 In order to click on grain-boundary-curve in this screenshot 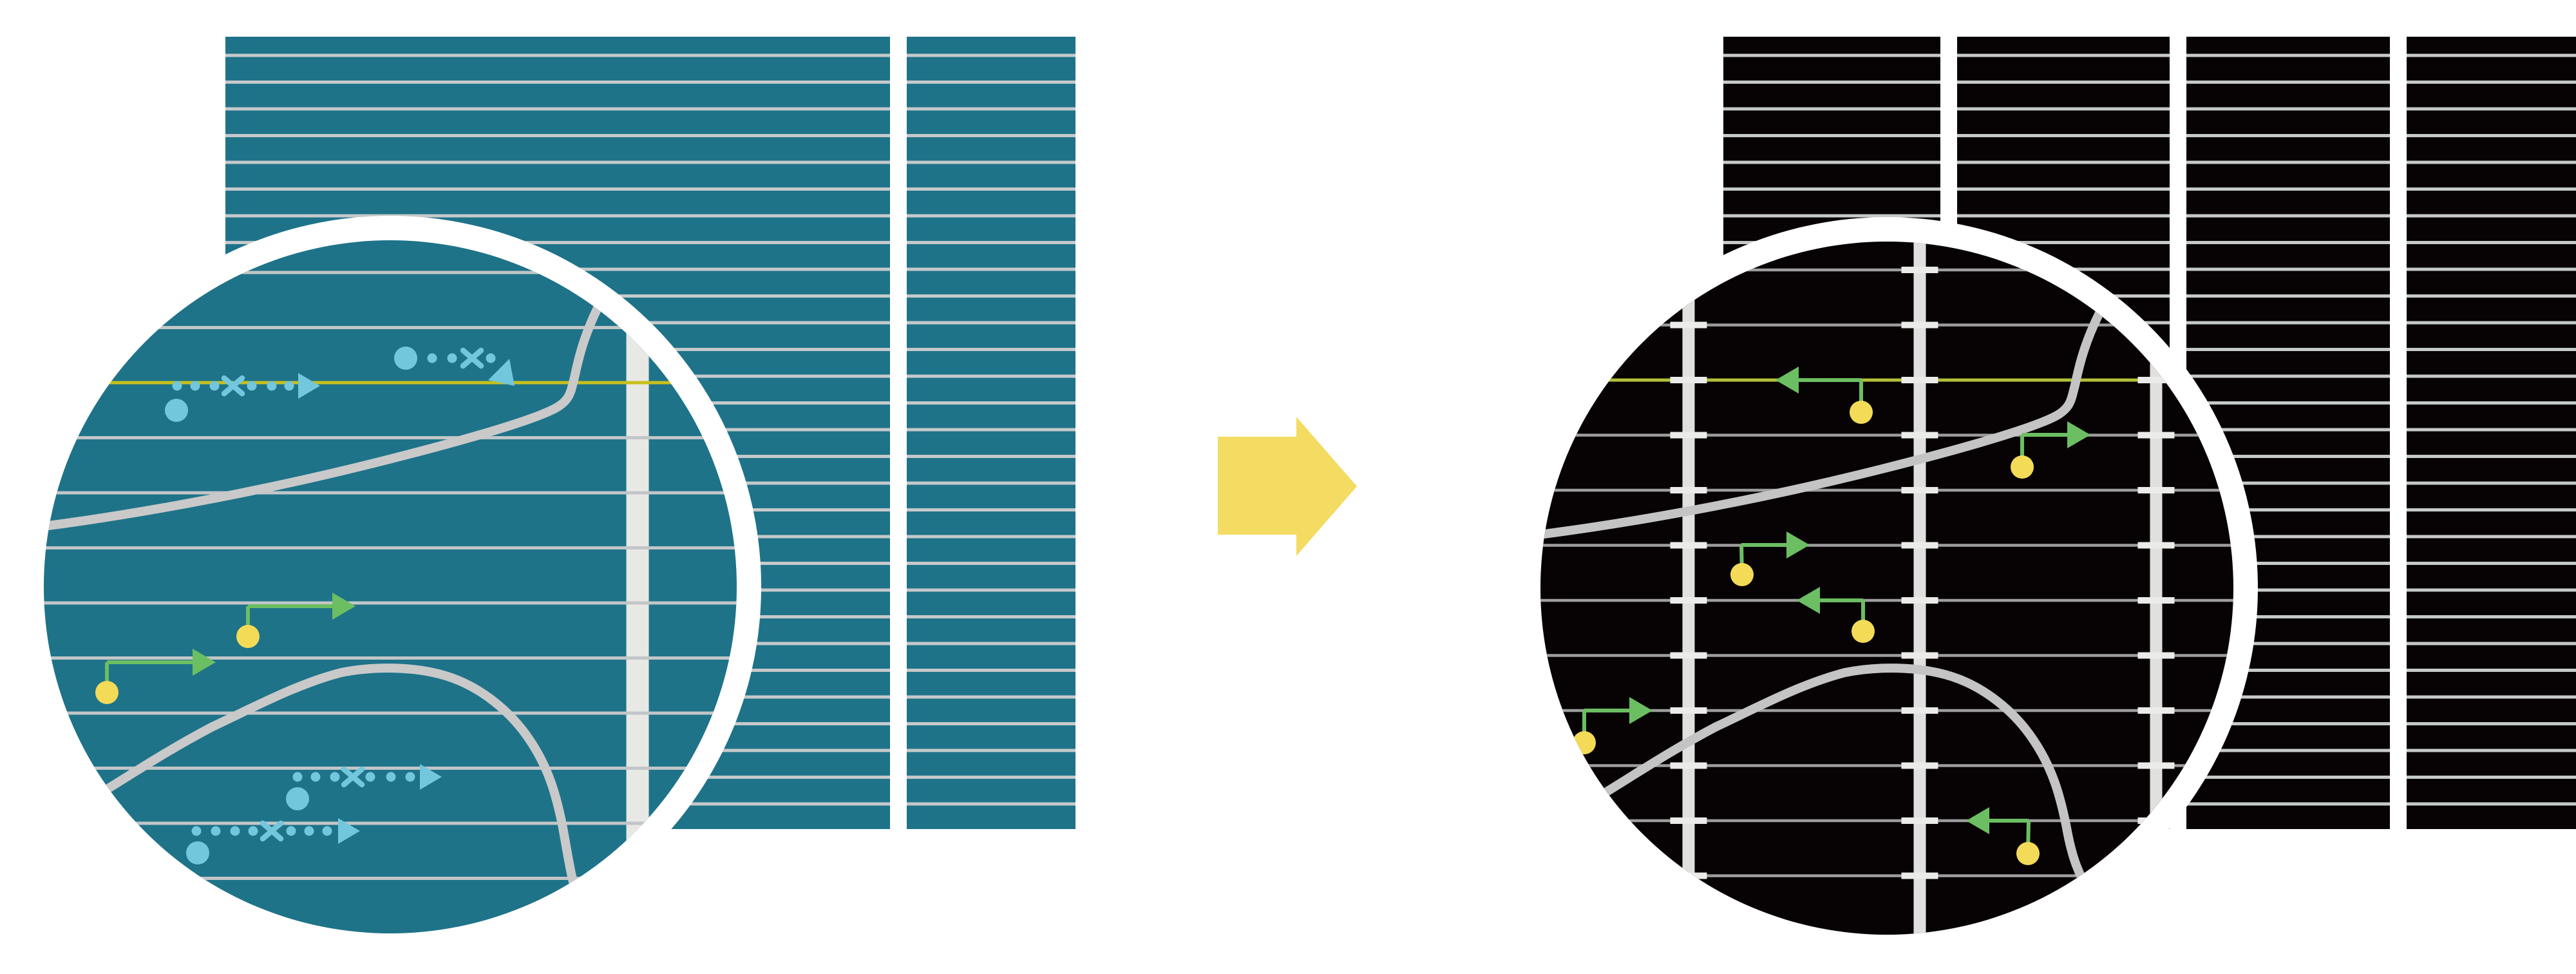, I will do `click(1822, 424)`.